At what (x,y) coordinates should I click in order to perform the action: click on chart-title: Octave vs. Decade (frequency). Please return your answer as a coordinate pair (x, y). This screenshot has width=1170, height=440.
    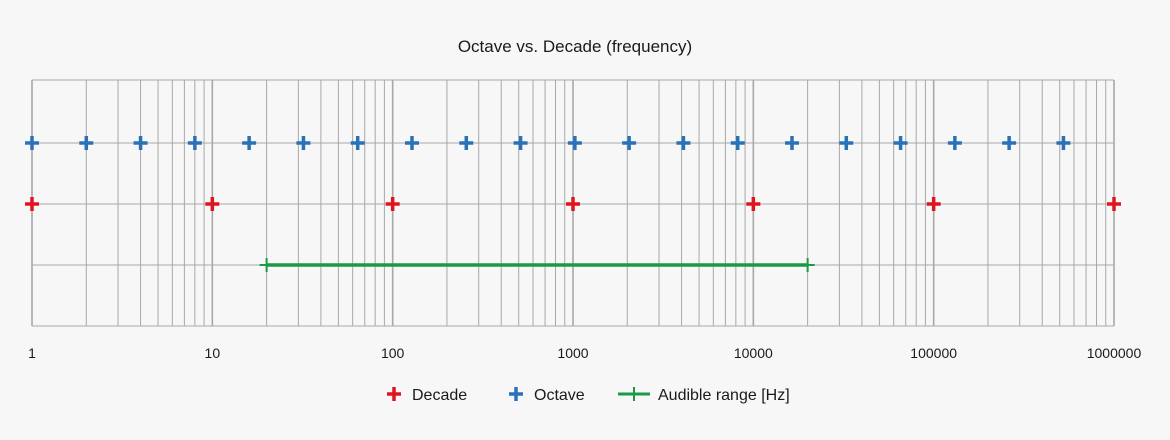
    Looking at the image, I should click on (575, 46).